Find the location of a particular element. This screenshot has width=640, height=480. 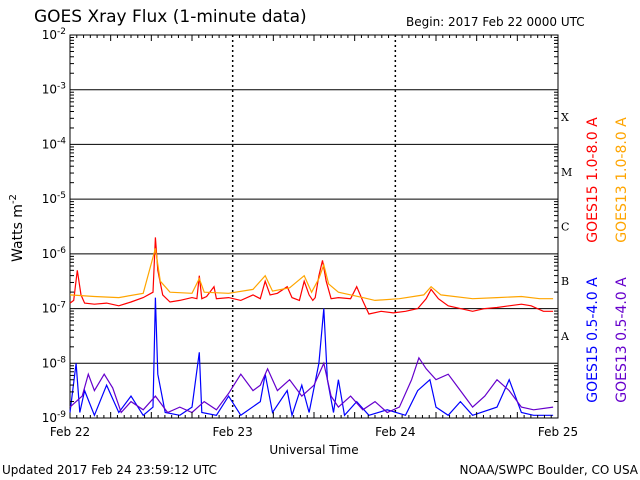

y-axis-label: Watts m-2 is located at coordinates (17, 228).